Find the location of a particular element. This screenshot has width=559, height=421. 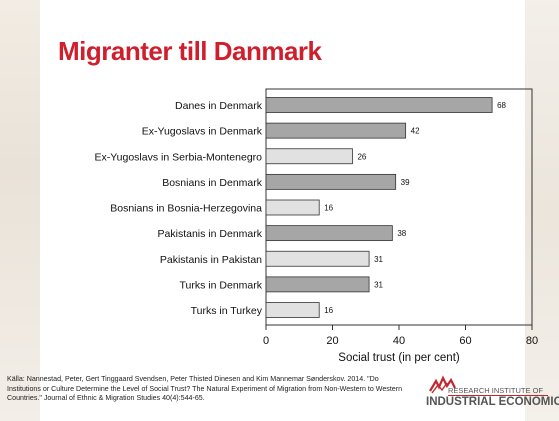

x-axis-label: Social trust (in per cent) is located at coordinates (399, 358).